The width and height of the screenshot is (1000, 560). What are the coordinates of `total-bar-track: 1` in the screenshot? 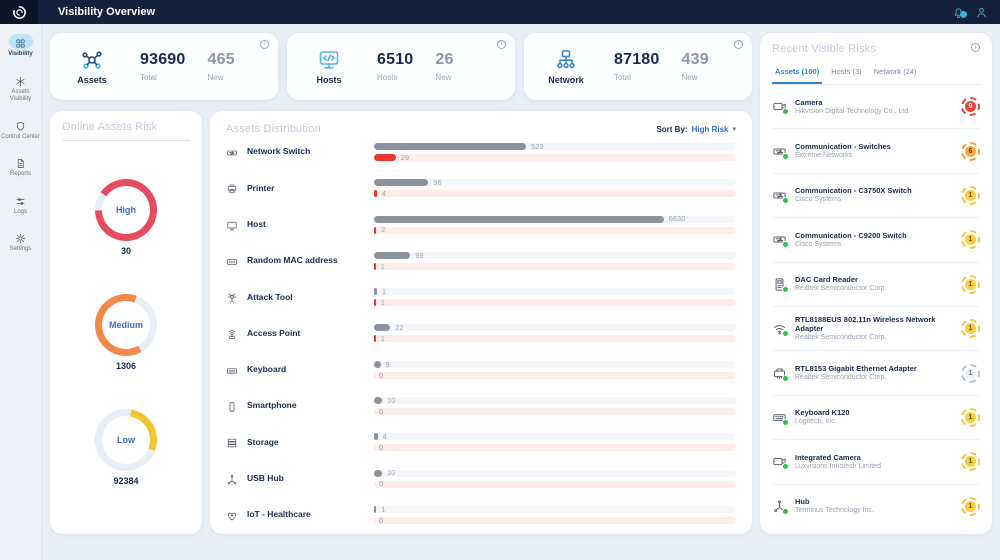 It's located at (555, 291).